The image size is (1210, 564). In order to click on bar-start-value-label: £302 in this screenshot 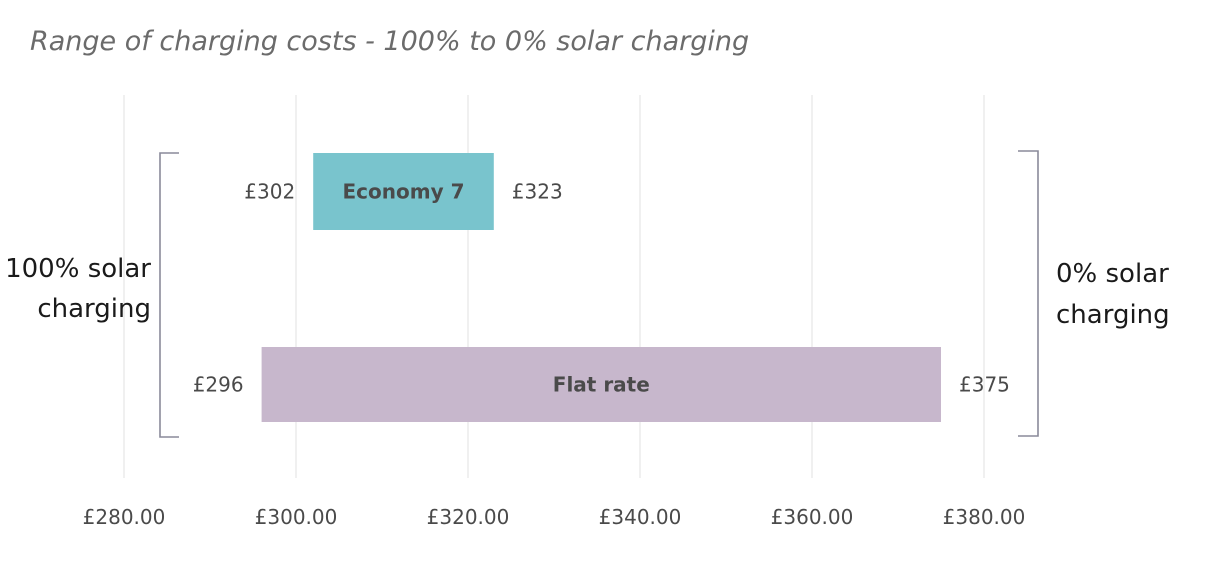, I will do `click(269, 192)`.